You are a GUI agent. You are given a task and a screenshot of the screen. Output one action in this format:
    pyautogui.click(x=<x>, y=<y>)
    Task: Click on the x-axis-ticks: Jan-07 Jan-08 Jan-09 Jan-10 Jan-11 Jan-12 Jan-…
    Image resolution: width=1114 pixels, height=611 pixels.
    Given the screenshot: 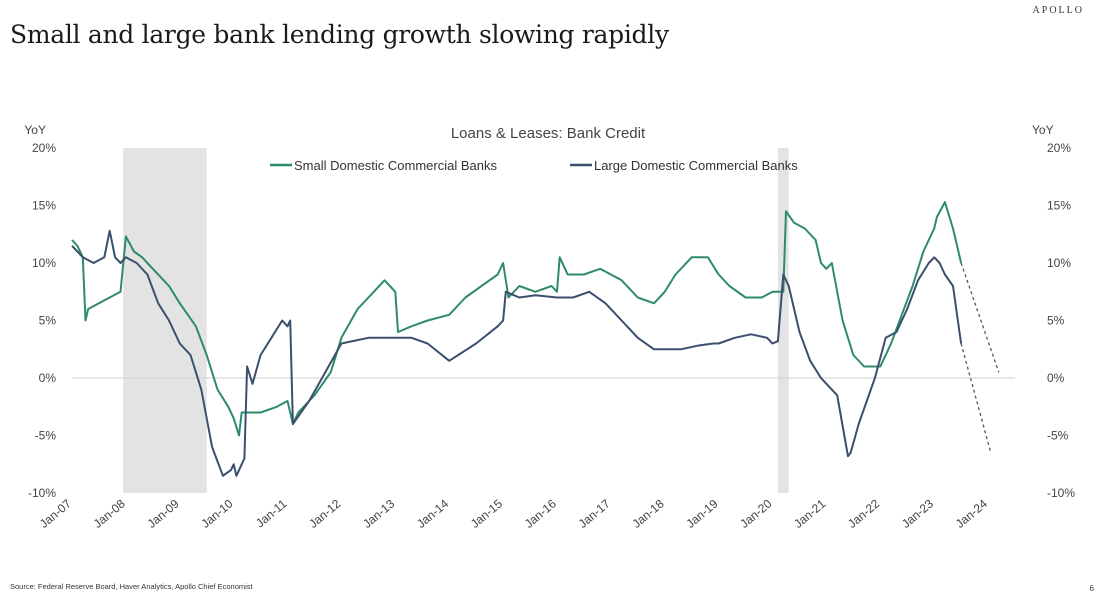 What is the action you would take?
    pyautogui.click(x=513, y=513)
    